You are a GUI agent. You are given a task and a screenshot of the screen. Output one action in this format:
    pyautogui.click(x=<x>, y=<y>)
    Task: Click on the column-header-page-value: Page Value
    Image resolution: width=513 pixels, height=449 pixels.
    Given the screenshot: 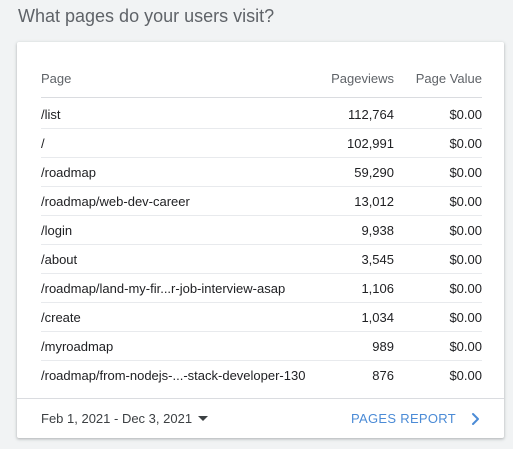 What is the action you would take?
    pyautogui.click(x=448, y=78)
    